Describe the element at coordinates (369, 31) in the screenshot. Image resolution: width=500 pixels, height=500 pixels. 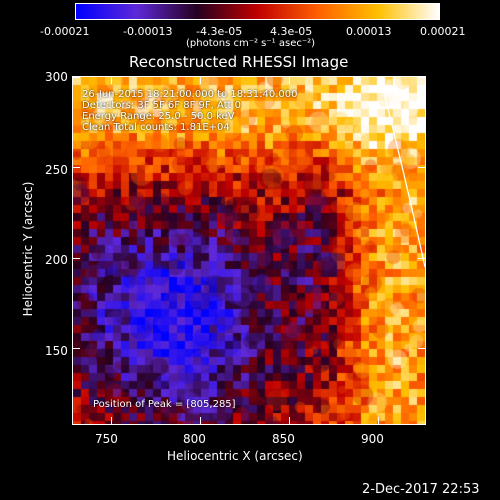
I see `colorbar-tick-label: 0.00013` at that location.